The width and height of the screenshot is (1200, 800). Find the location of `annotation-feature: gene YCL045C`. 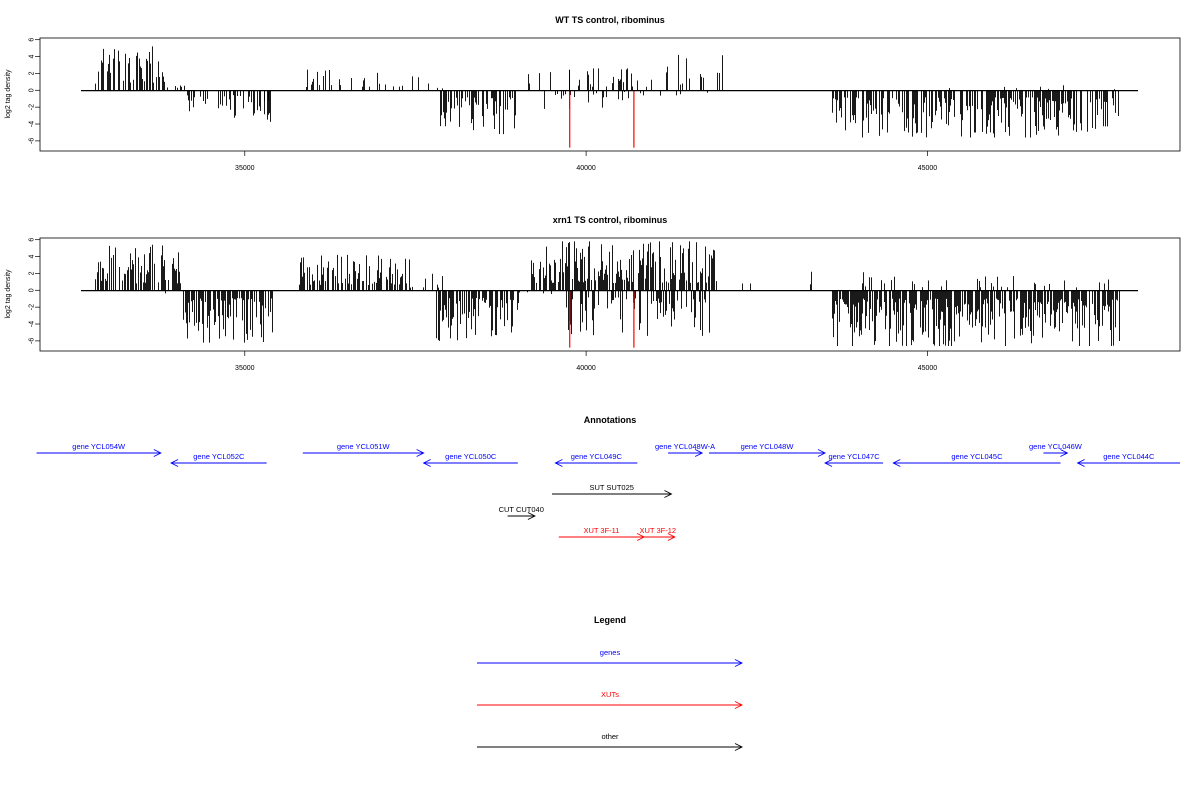

annotation-feature: gene YCL045C is located at coordinates (976, 459).